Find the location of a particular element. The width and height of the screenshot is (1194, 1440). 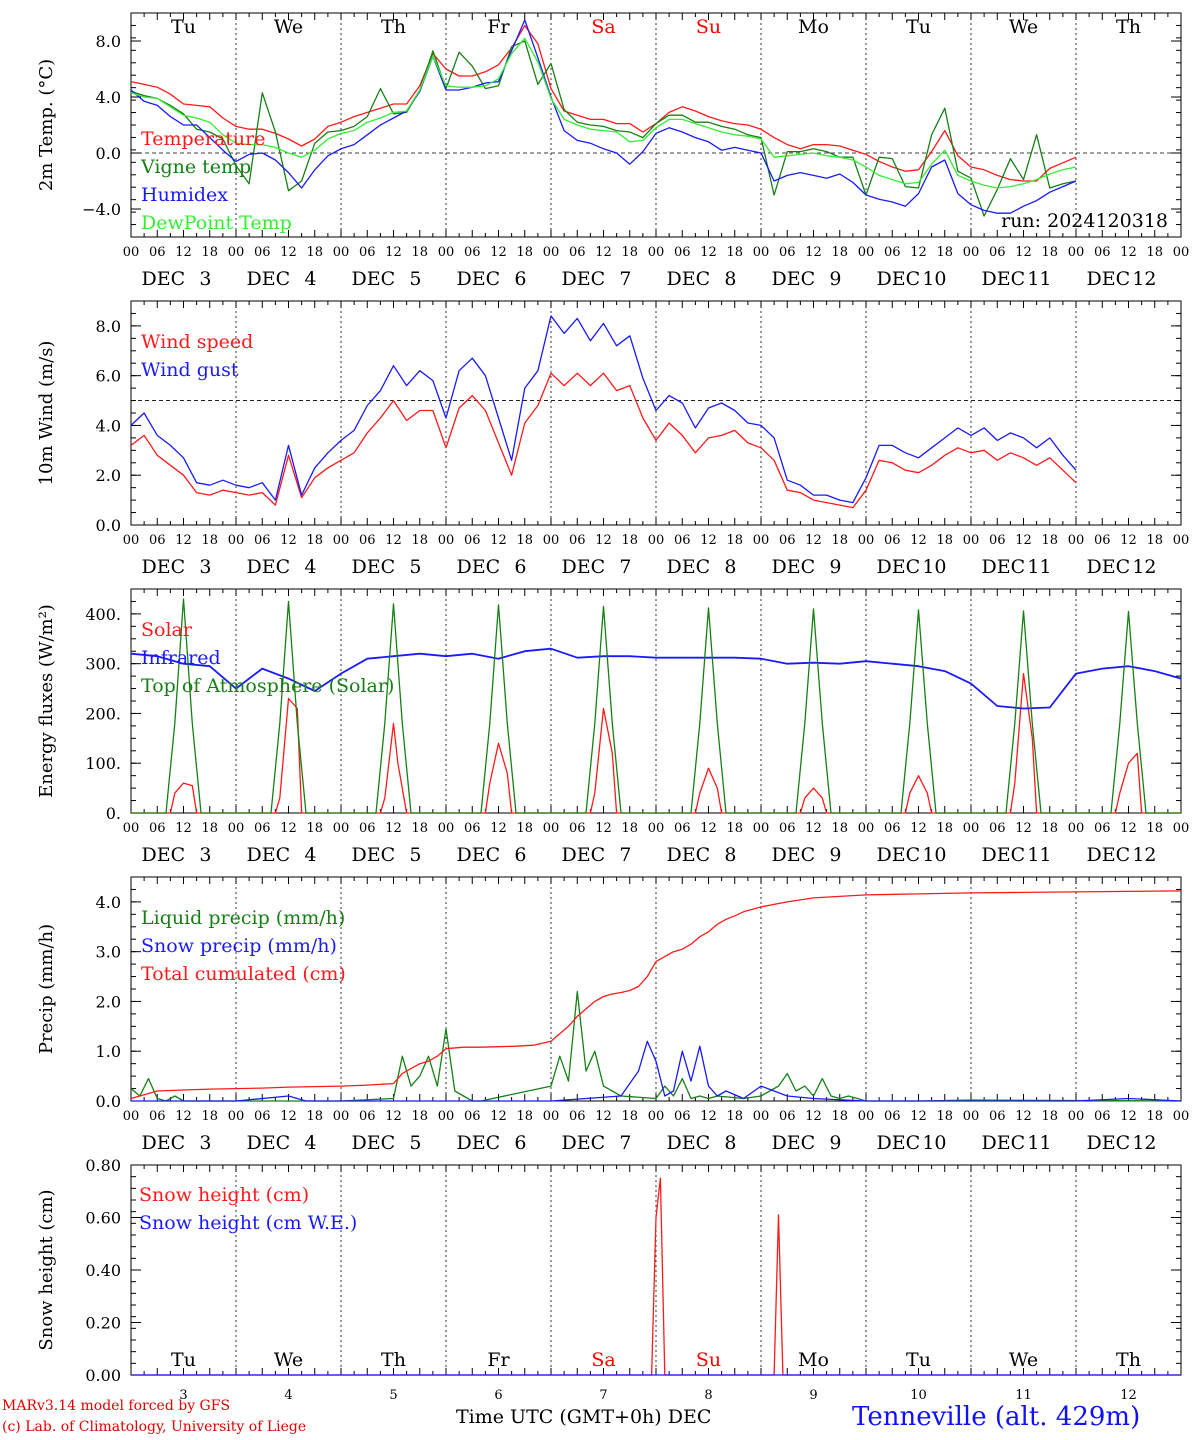

date-day-label: 4 is located at coordinates (310, 1143).